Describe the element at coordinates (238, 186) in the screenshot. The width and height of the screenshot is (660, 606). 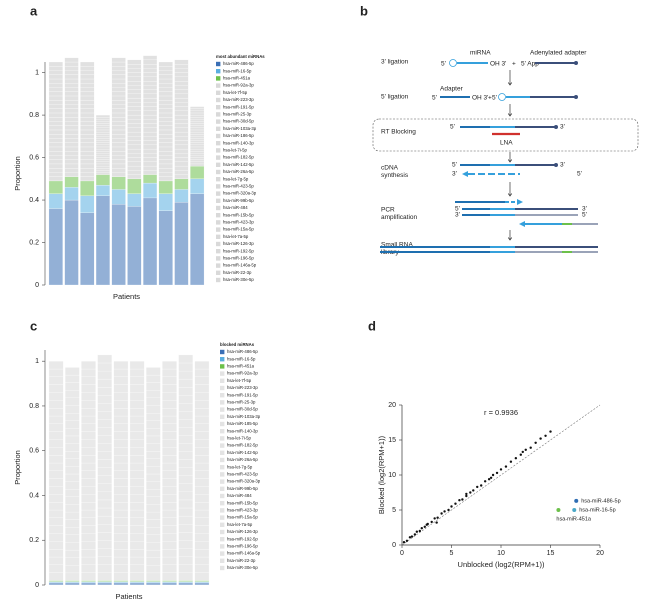
I see `legend-label: hsa-miR-423-5p` at that location.